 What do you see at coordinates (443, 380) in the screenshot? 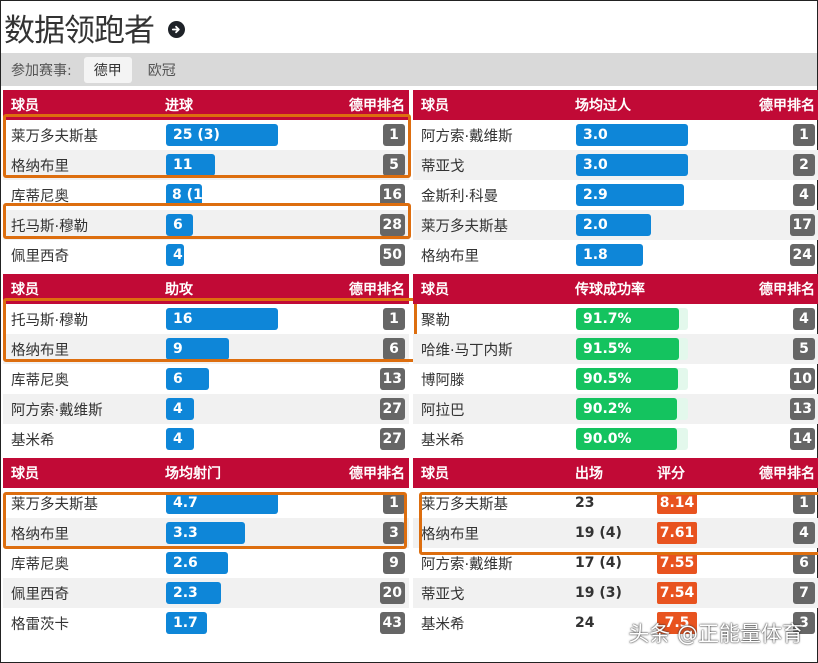
I see `player-name: 博阿滕` at bounding box center [443, 380].